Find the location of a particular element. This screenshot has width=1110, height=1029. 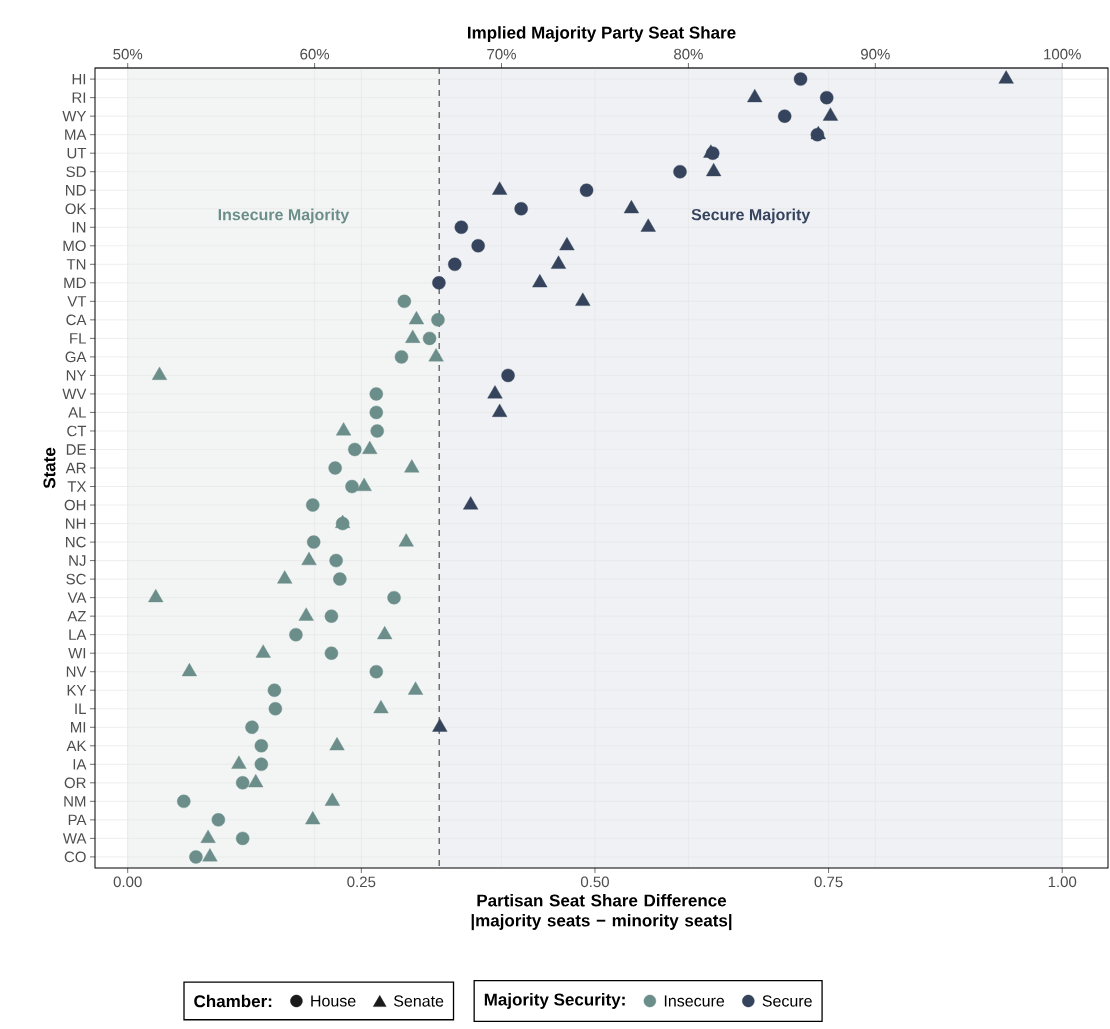

y-tick-label: CT is located at coordinates (77, 431).